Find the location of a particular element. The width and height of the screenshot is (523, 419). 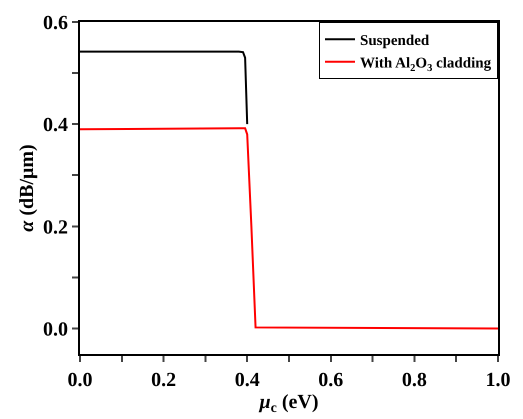

x-tick-label: 0.8 is located at coordinates (414, 380).